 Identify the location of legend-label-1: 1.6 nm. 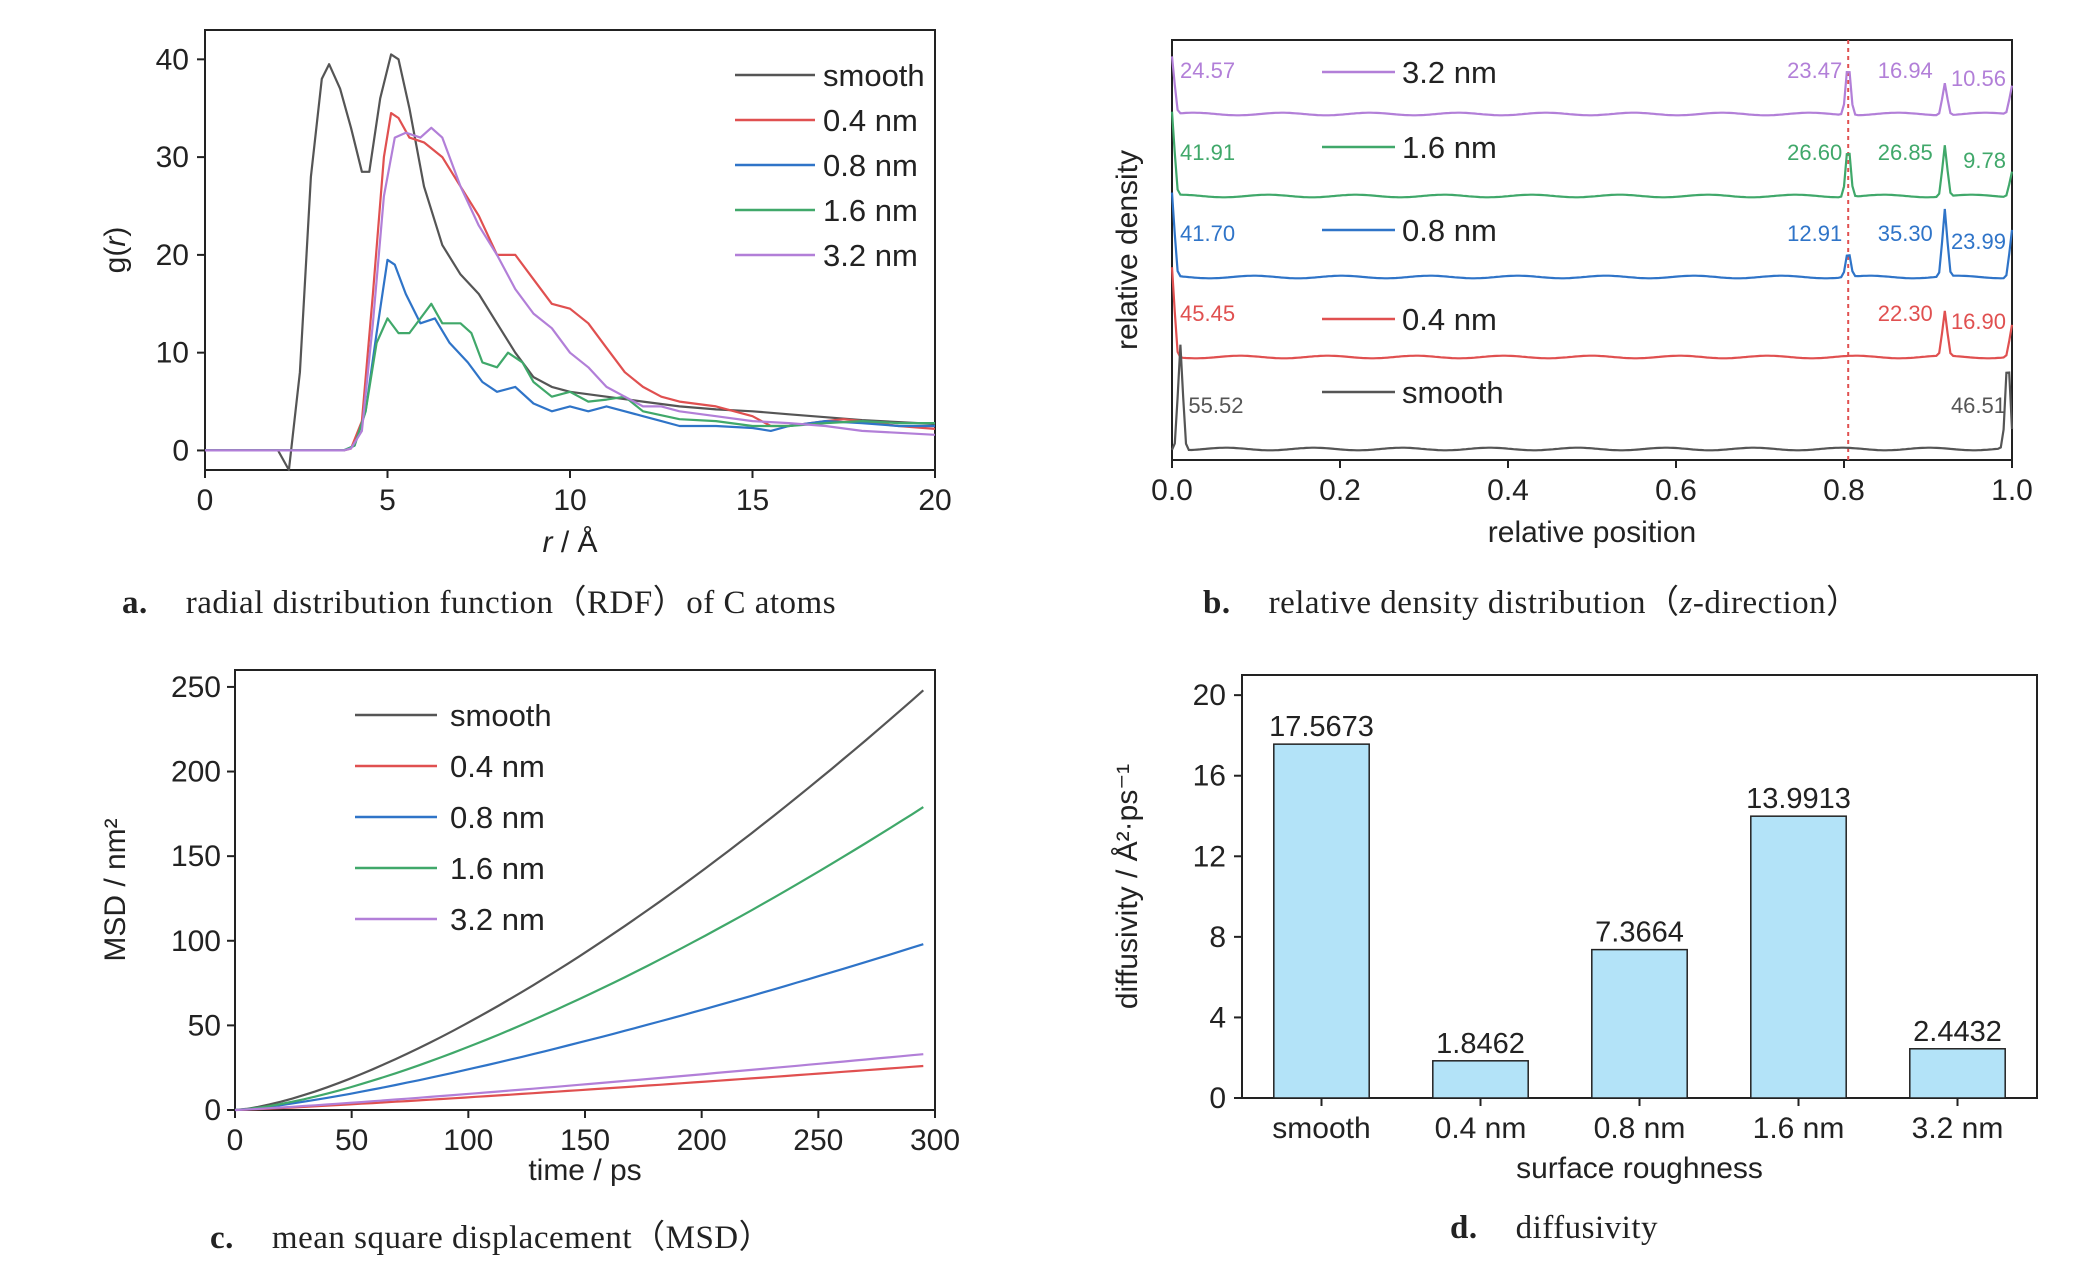
(1449, 147).